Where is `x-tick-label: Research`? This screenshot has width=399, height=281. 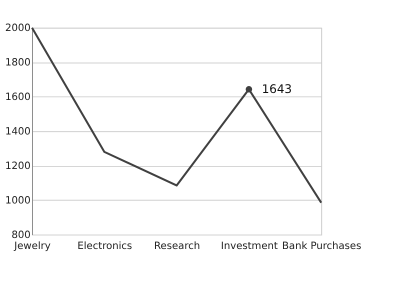 x-tick-label: Research is located at coordinates (177, 246).